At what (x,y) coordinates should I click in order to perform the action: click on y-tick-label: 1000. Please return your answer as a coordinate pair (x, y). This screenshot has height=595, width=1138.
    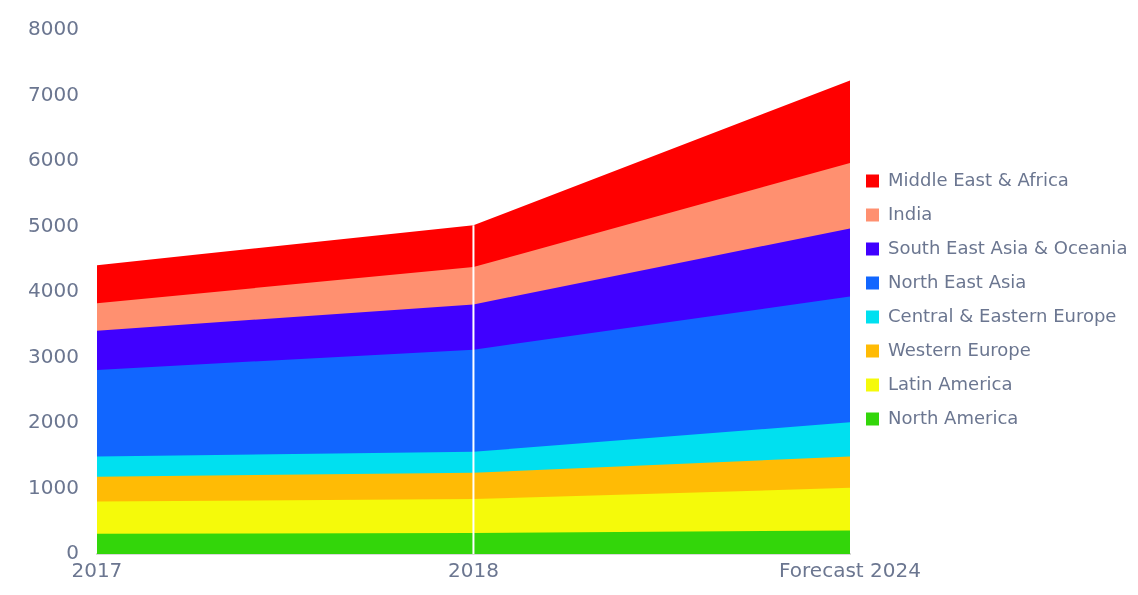
    Looking at the image, I should click on (53, 486).